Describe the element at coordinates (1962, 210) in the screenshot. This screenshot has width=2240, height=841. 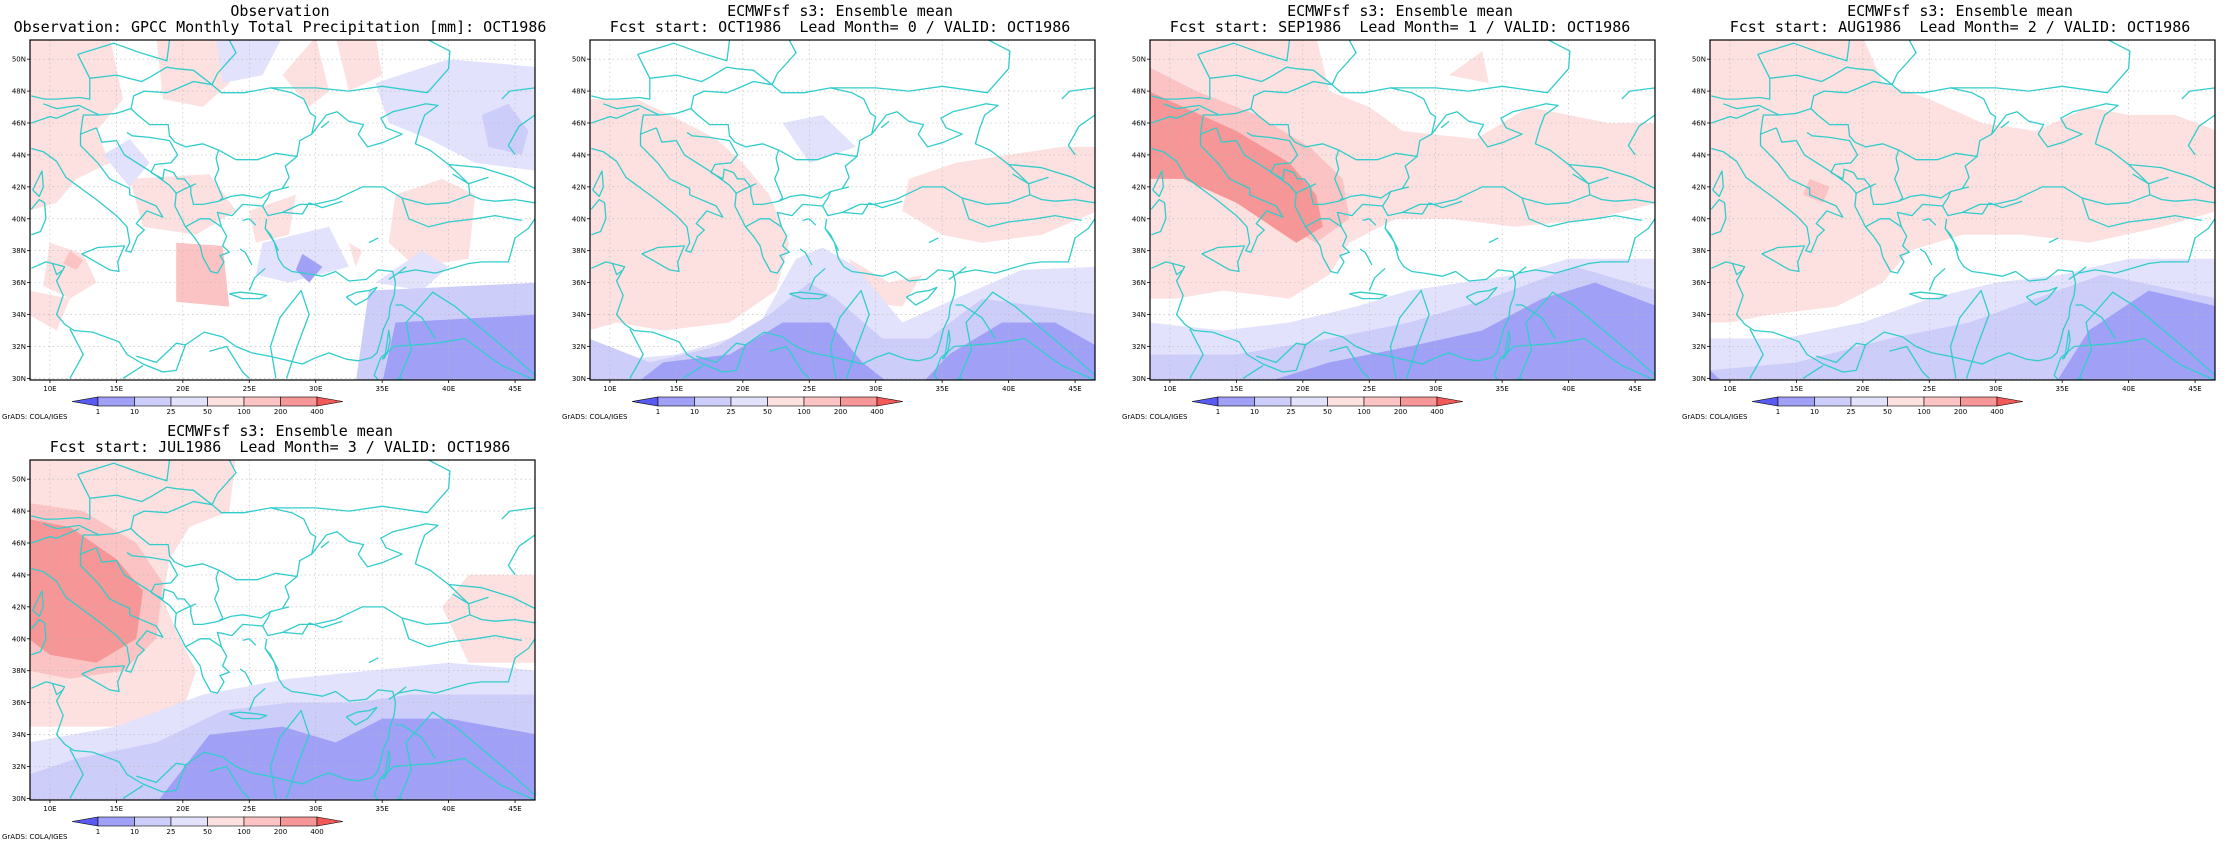
I see `map-frame` at that location.